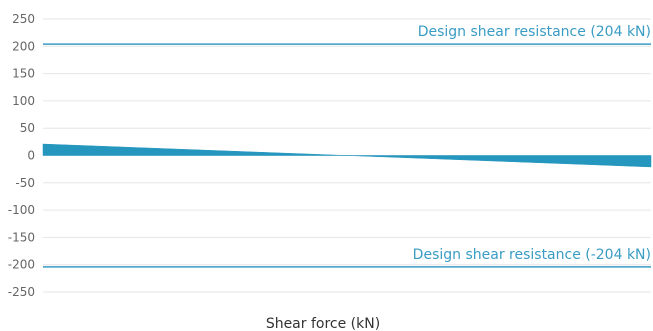 This screenshot has width=653, height=331. I want to click on reference-line-label-0: Design shear resistance (204 kN), so click(534, 32).